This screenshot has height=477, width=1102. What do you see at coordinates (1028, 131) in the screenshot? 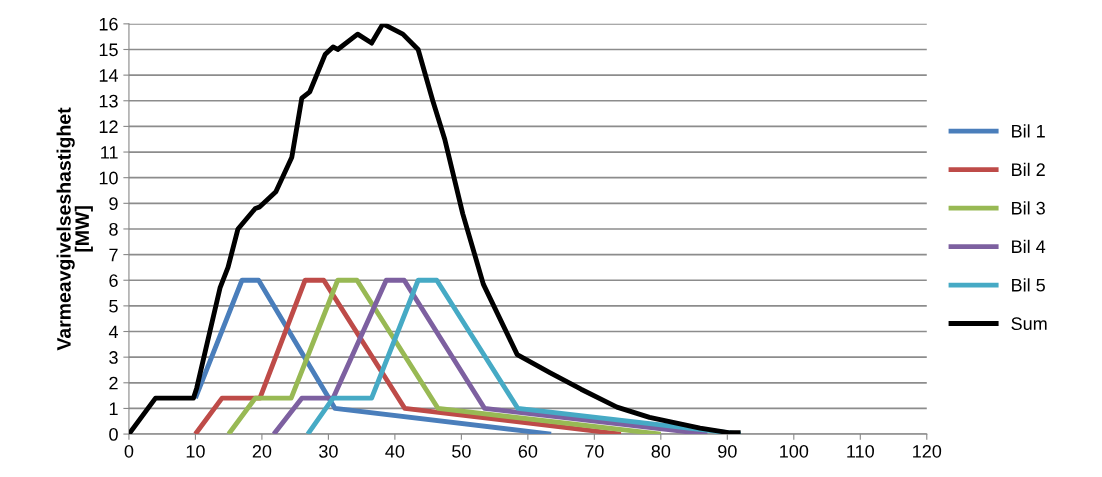
I see `legend-label: Bil 1` at bounding box center [1028, 131].